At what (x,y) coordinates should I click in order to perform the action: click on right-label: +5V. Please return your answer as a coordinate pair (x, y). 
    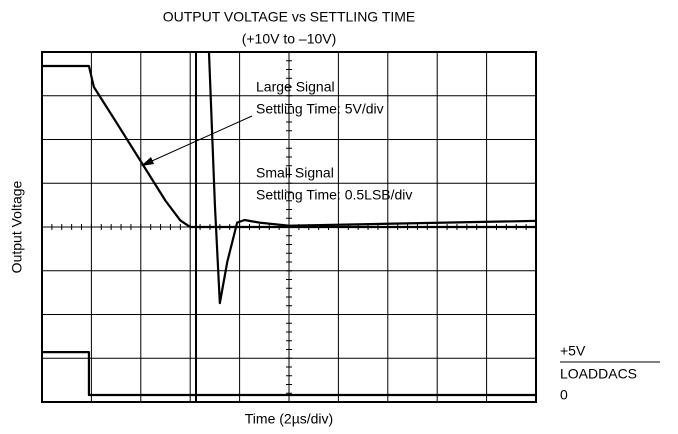
    Looking at the image, I should click on (573, 351).